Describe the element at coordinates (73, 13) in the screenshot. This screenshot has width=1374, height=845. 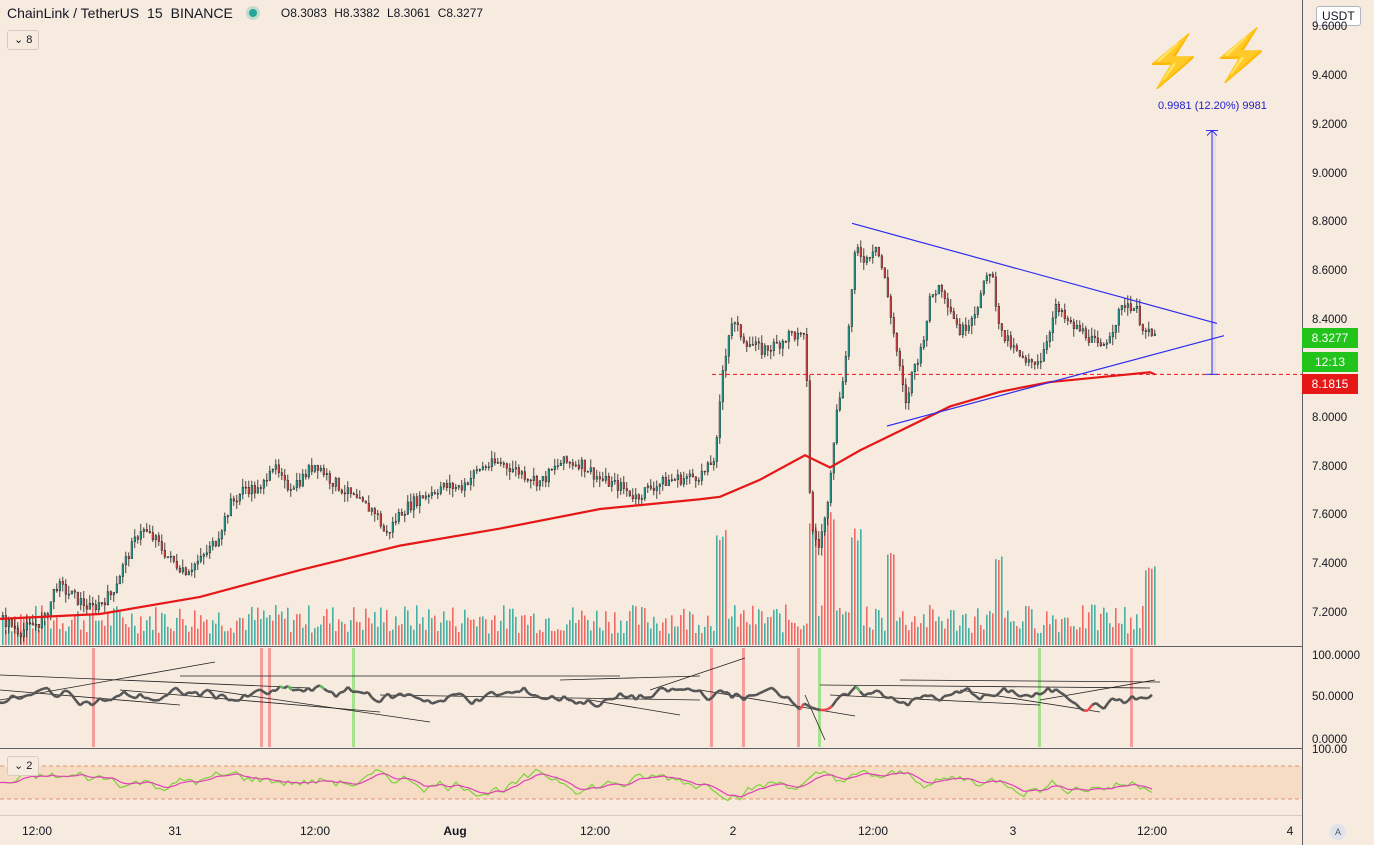
I see `symbol-name: ChainLink / TetherUS` at that location.